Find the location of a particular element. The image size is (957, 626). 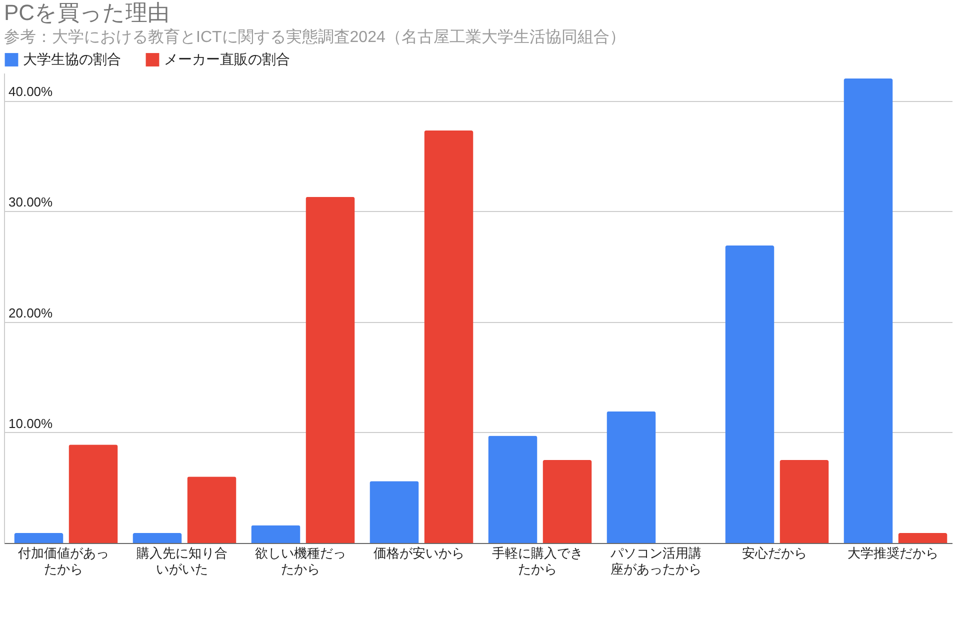

x-tick-label: 欲しい機種だったから is located at coordinates (300, 561).